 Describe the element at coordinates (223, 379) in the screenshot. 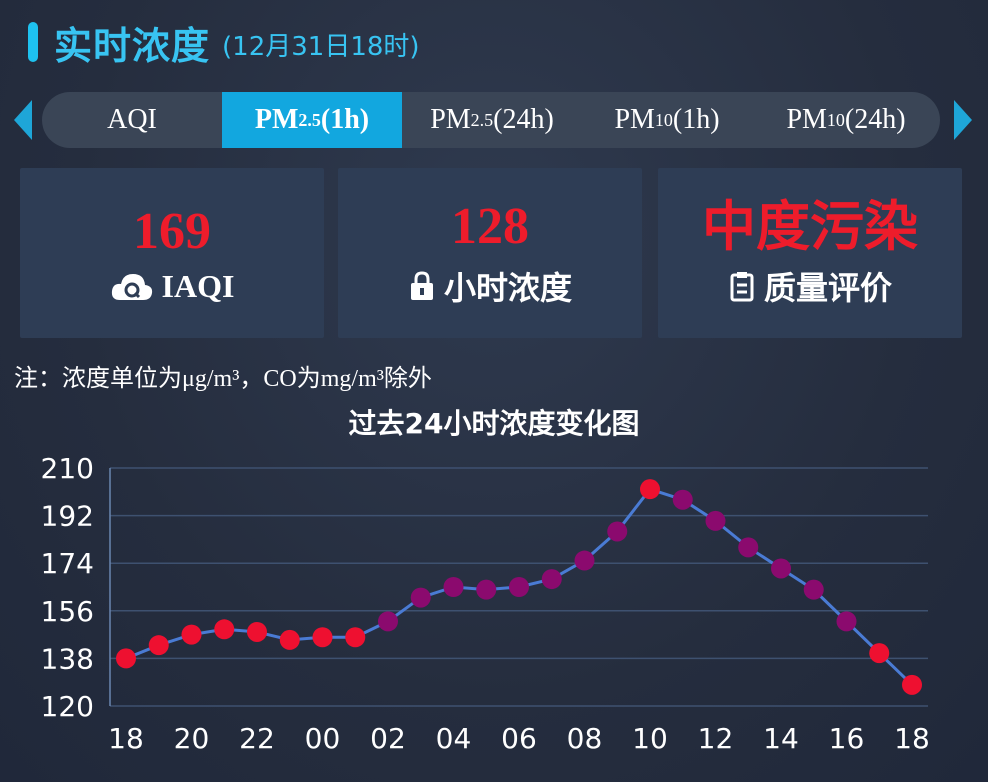

I see `unit-note: 注：浓度单位为μg/m³，CO为mg/m³除外` at that location.